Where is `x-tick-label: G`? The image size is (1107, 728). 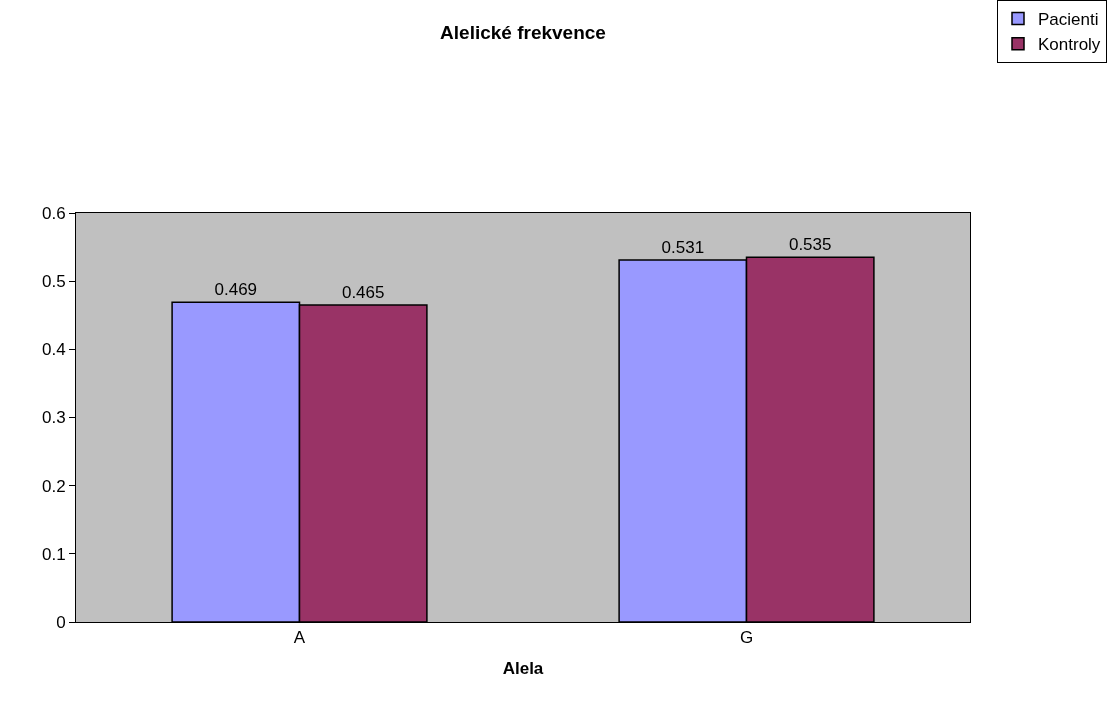
x-tick-label: G is located at coordinates (746, 638).